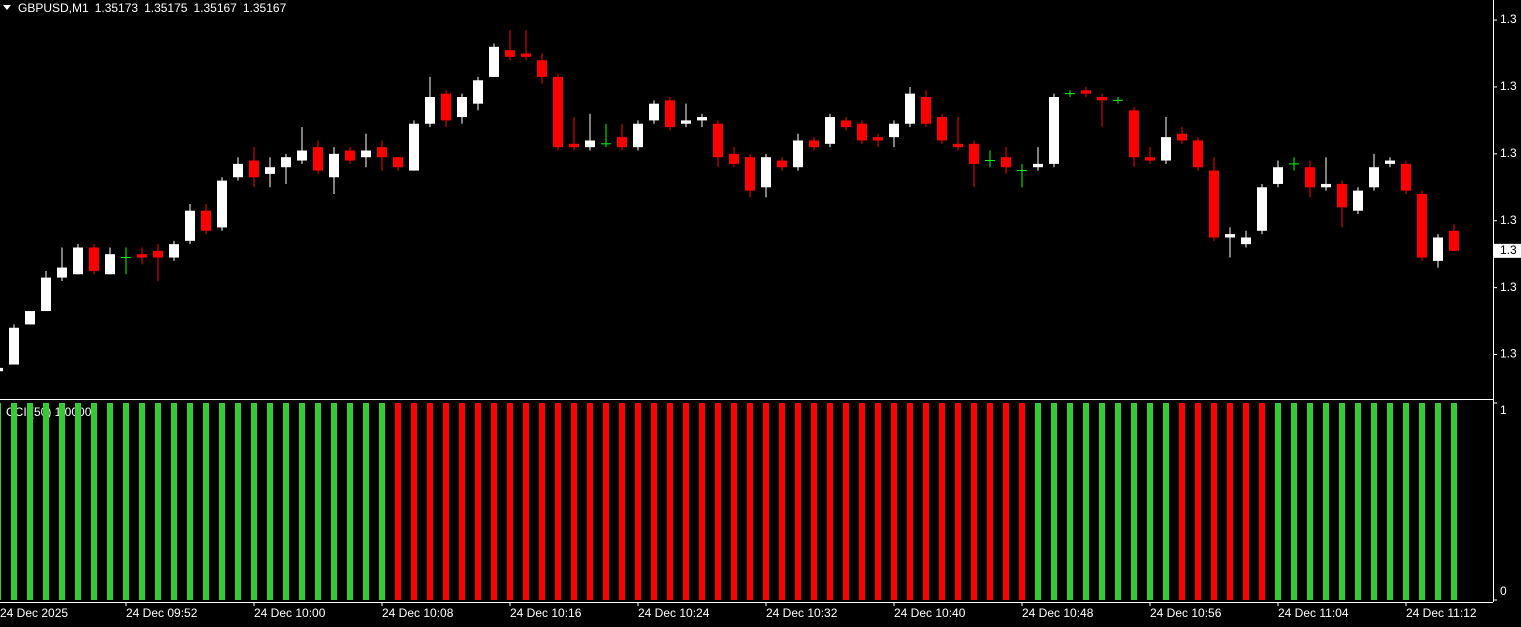 Image resolution: width=1521 pixels, height=627 pixels. Describe the element at coordinates (674, 613) in the screenshot. I see `x-tick-label: 24 Dec 10:24` at that location.